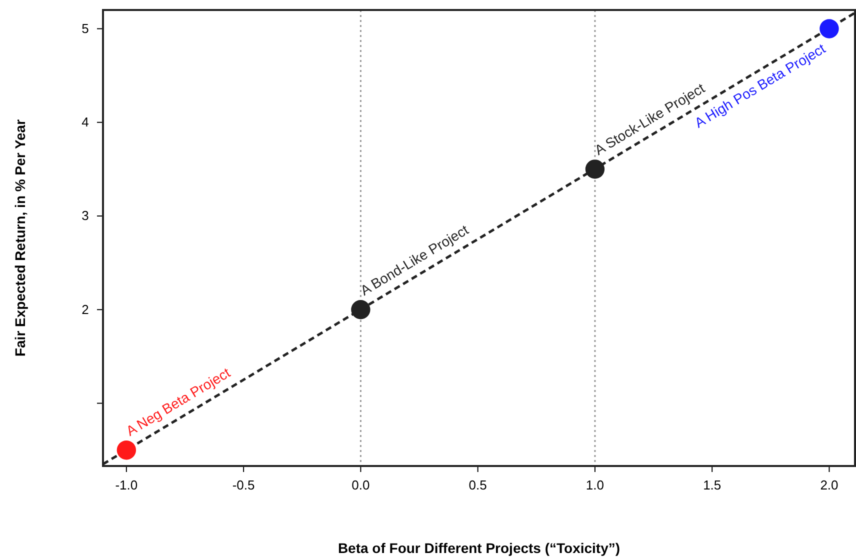 The image size is (856, 560). I want to click on y-tick-label: 4, so click(85, 122).